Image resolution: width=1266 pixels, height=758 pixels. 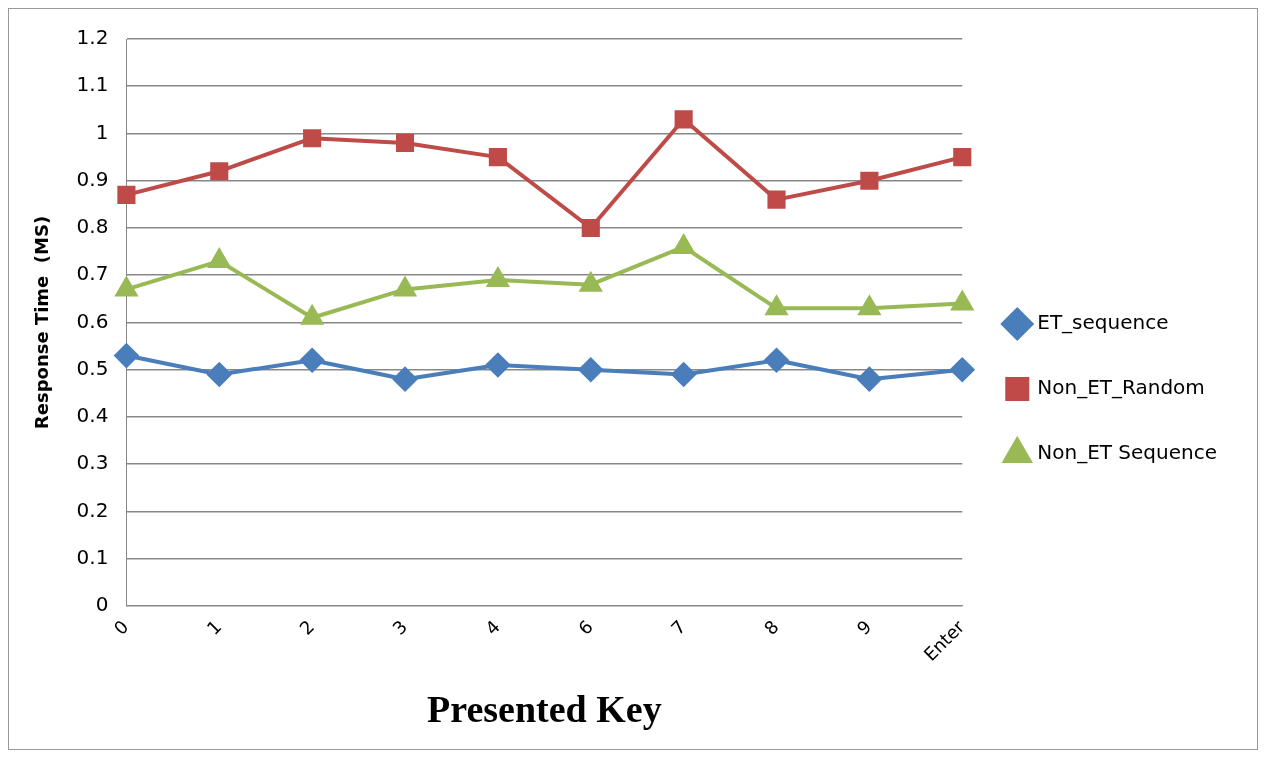 I want to click on y-tick-label: 0, so click(x=102, y=604).